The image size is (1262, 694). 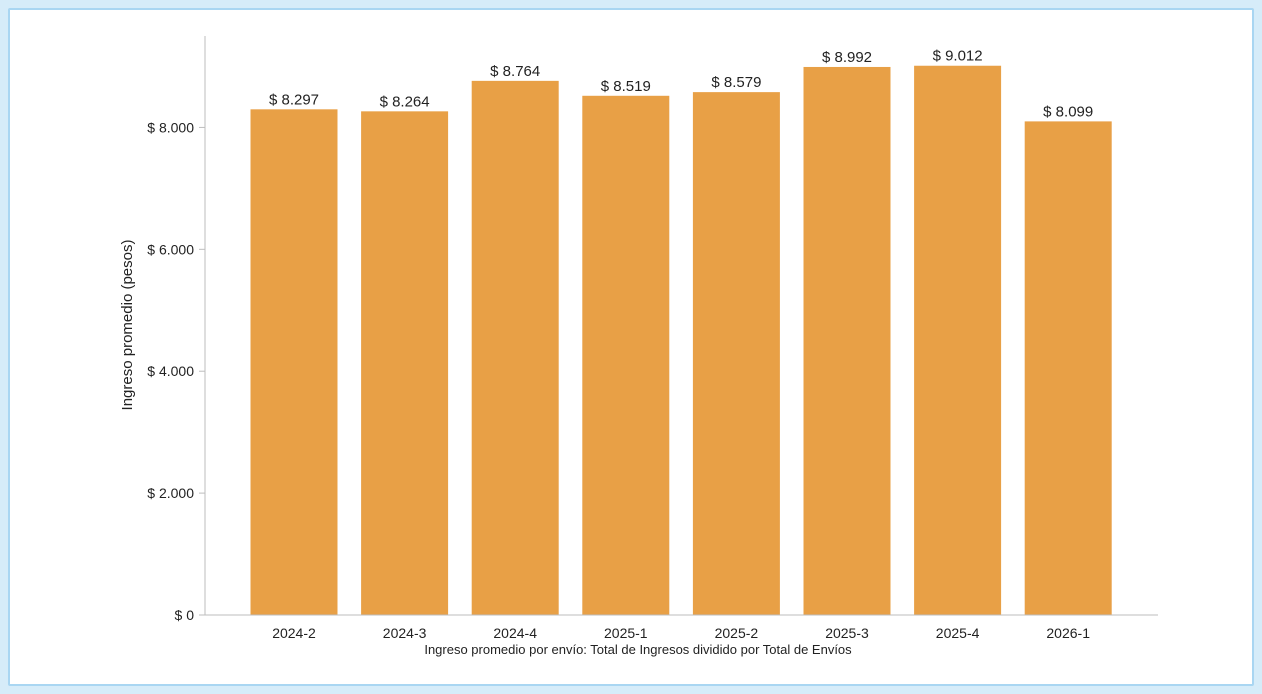 I want to click on y-ticks-group: $ 0 $ 2.000 $ 4.000 $ 6.000 $ 8.000, so click(x=176, y=371).